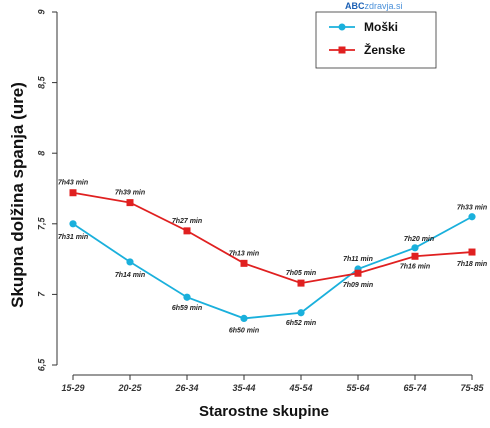 Image resolution: width=490 pixels, height=428 pixels. Describe the element at coordinates (300, 388) in the screenshot. I see `x-tick-label: 45-54` at that location.